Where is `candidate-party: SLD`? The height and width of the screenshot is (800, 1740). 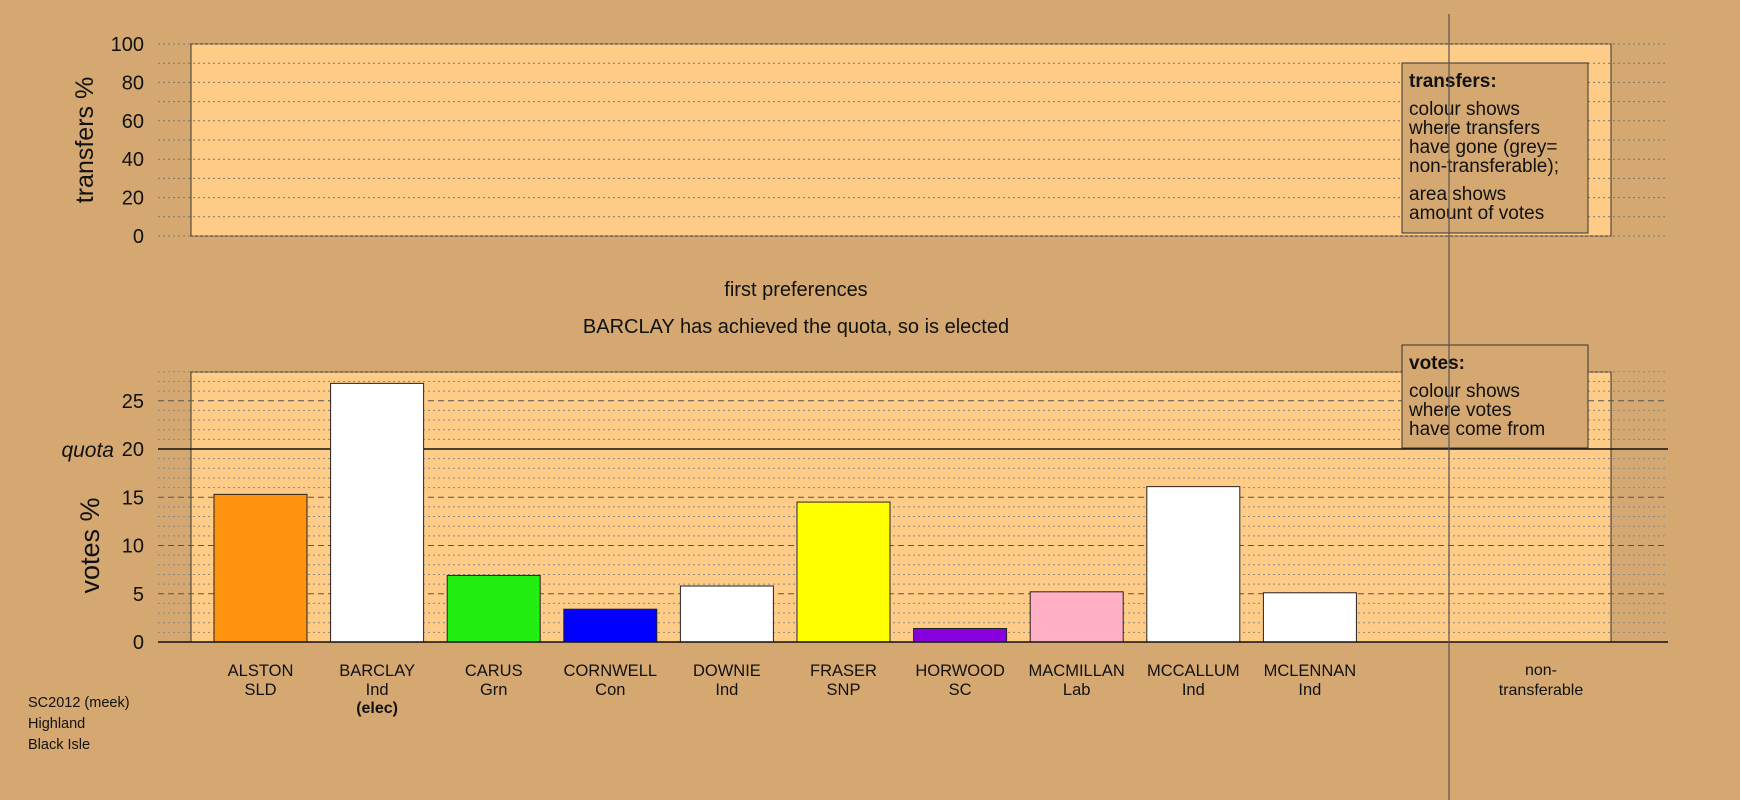 candidate-party: SLD is located at coordinates (260, 690).